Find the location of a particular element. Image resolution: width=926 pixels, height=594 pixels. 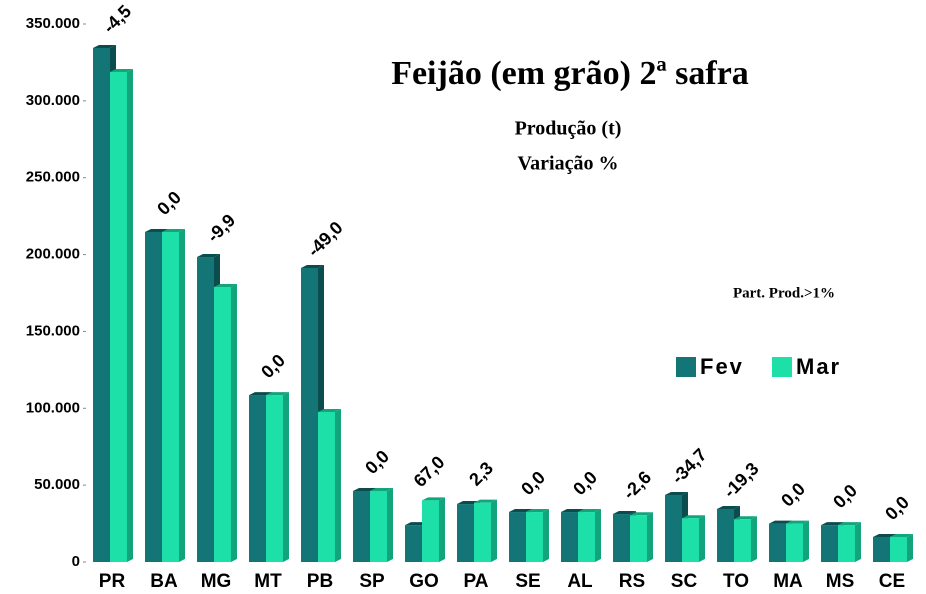

x-tick-label: MS is located at coordinates (840, 581).